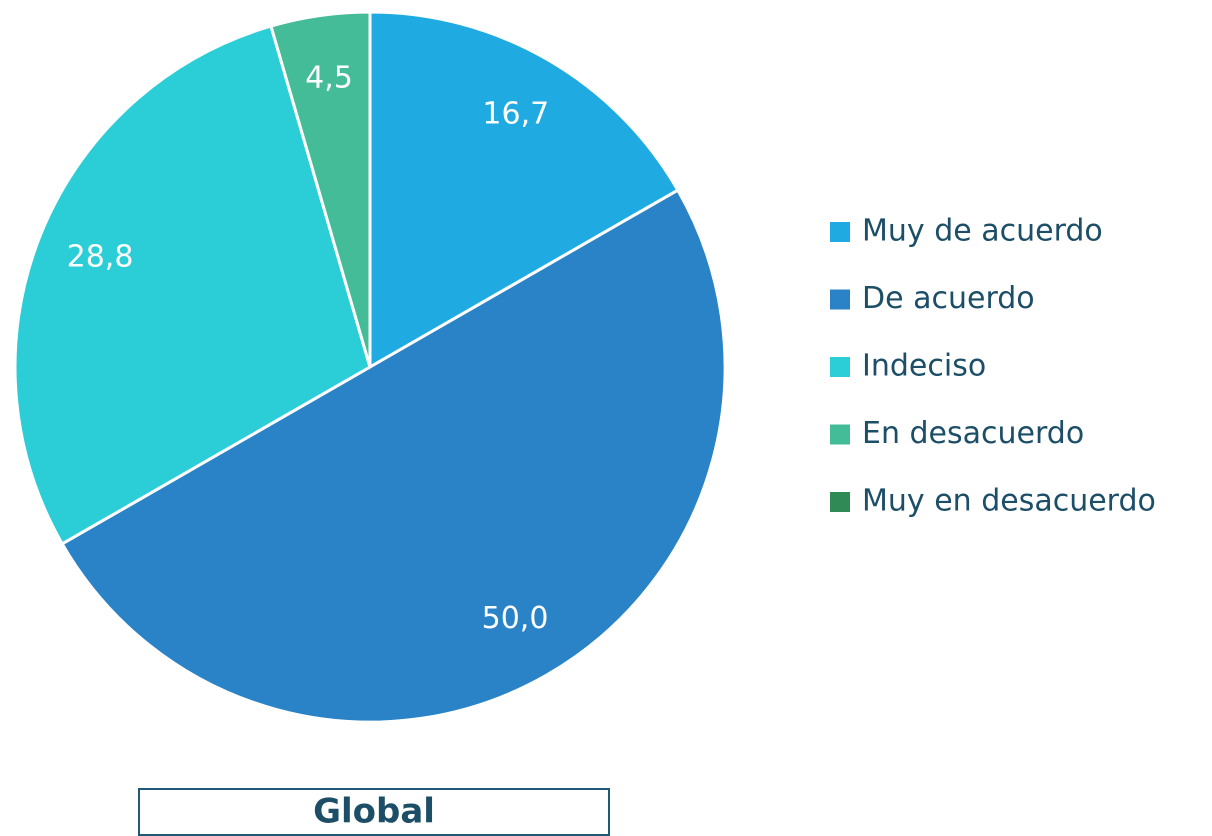 This screenshot has height=836, width=1212. I want to click on title-box, so click(374, 812).